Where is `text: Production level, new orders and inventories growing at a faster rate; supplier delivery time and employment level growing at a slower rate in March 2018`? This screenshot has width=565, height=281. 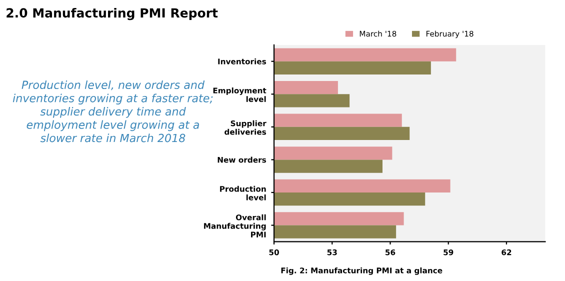 text: Production level, new orders and inventories growing at a faster rate; supplier delivery time and employment level growing at a slower rate in March 2018 is located at coordinates (112, 111).